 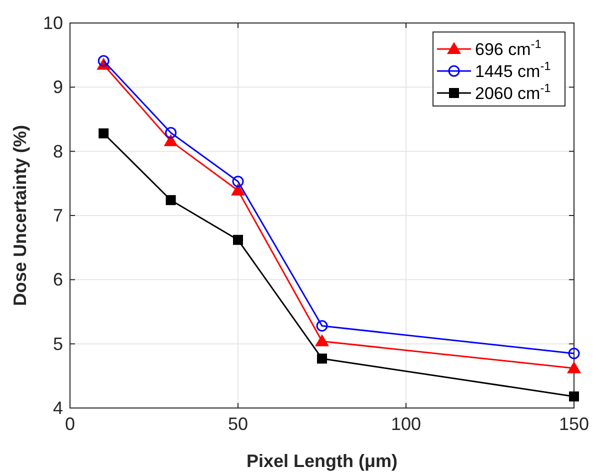 I want to click on x-tick-label: 150, so click(x=574, y=424).